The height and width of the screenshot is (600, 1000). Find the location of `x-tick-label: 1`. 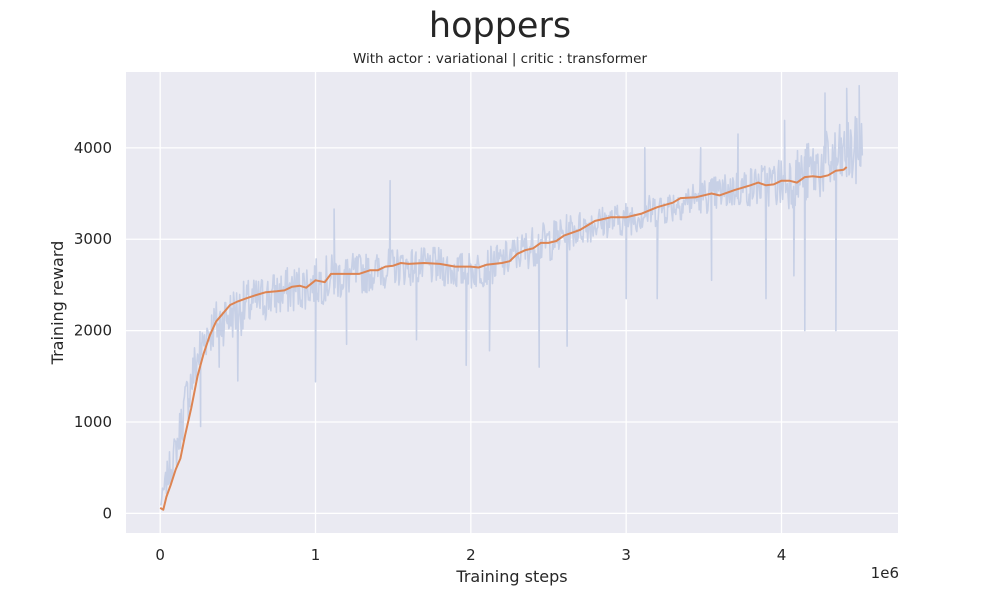

x-tick-label: 1 is located at coordinates (316, 555).